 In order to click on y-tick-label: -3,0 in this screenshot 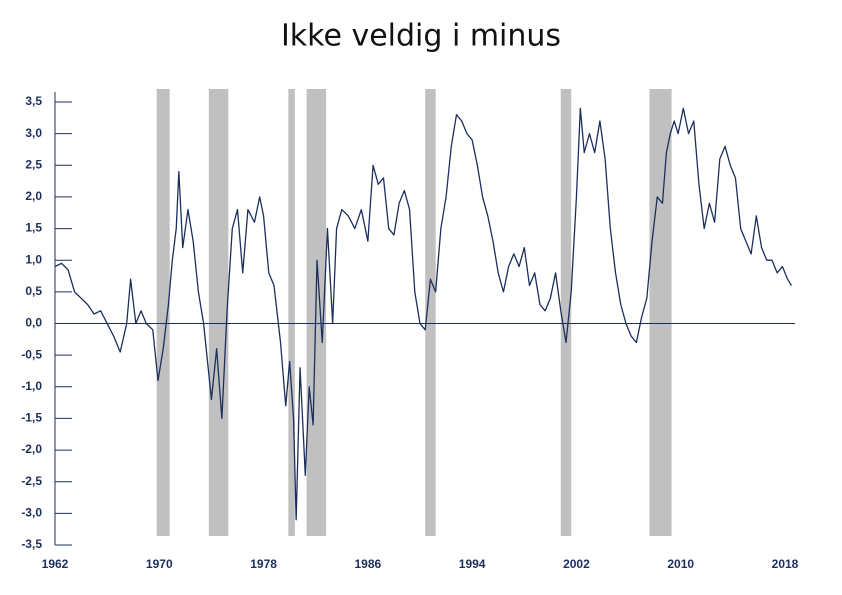, I will do `click(31, 513)`.